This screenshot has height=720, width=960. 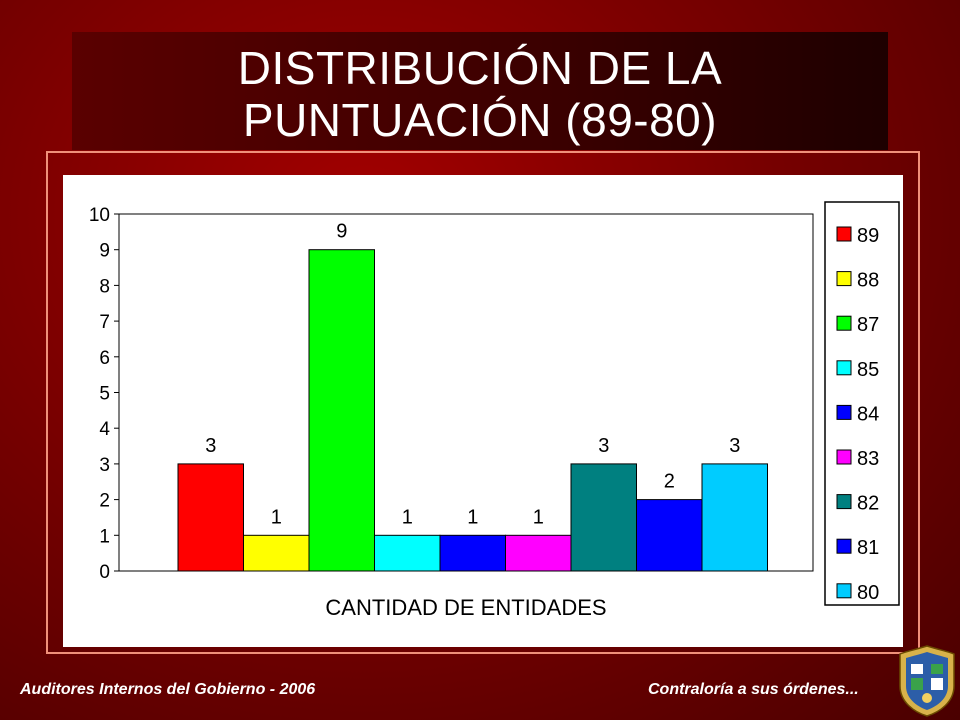 What do you see at coordinates (927, 681) in the screenshot?
I see `contraloria-emblem-icon` at bounding box center [927, 681].